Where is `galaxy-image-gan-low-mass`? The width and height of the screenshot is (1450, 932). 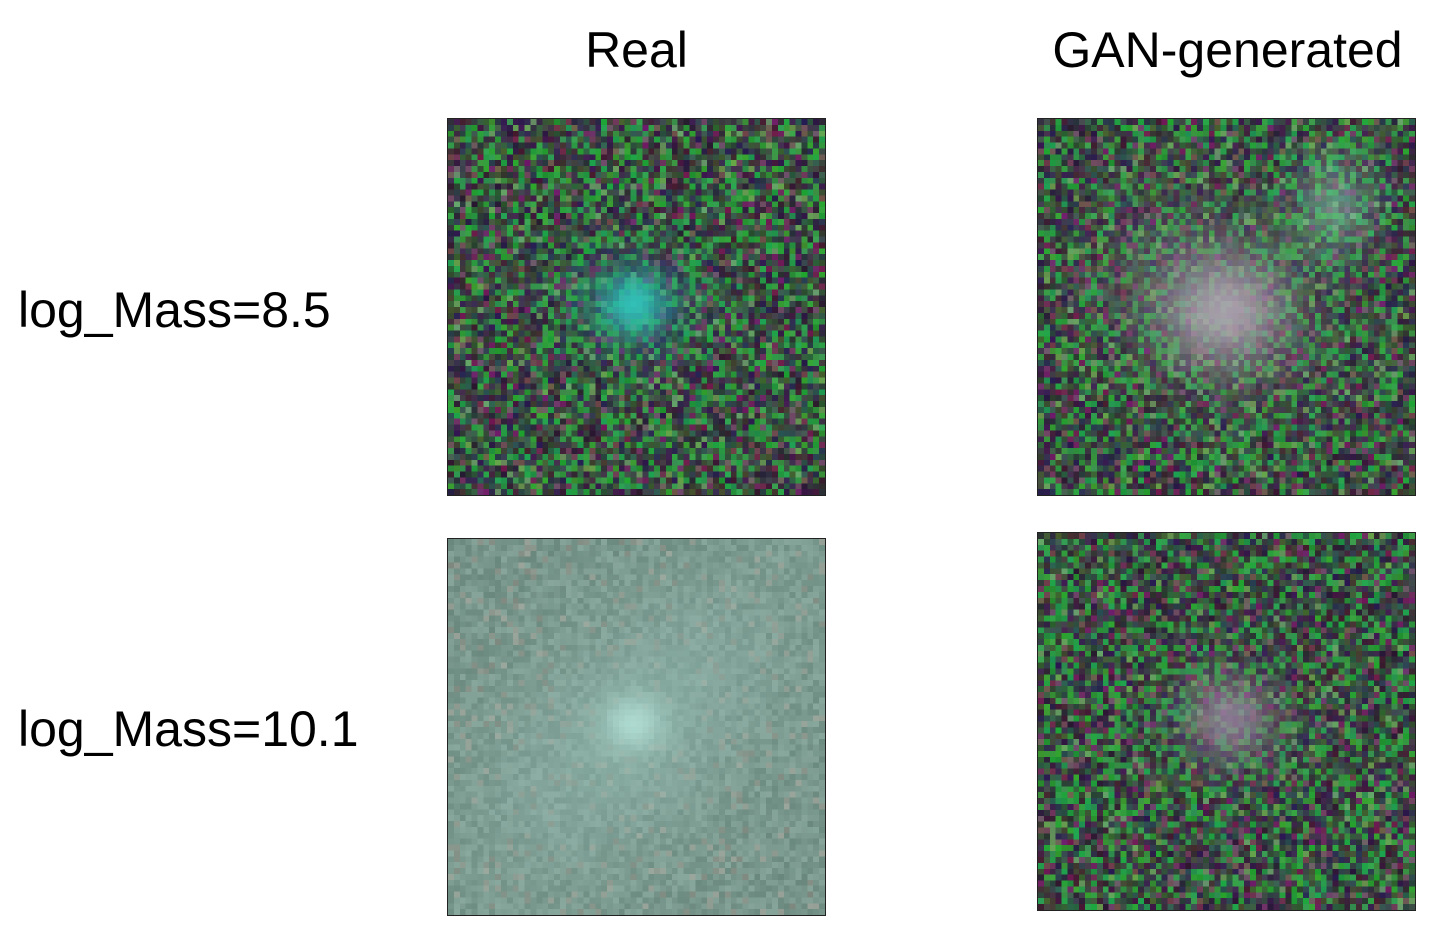
galaxy-image-gan-low-mass is located at coordinates (1226, 307).